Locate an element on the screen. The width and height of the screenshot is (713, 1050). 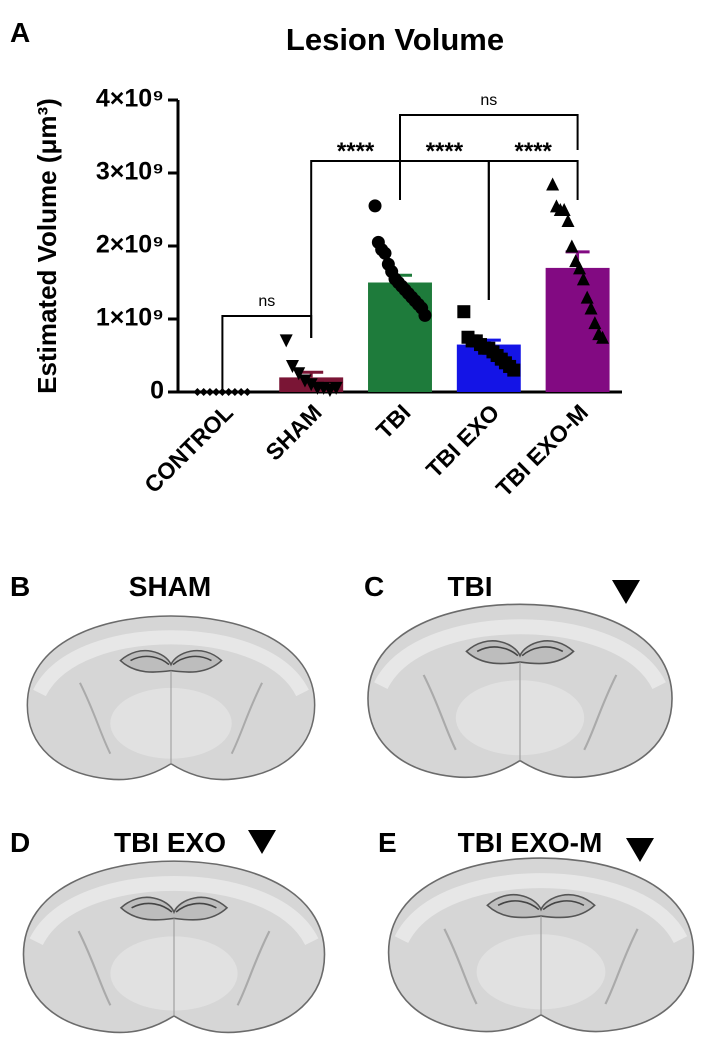
panel-title: SHAM is located at coordinates (170, 586).